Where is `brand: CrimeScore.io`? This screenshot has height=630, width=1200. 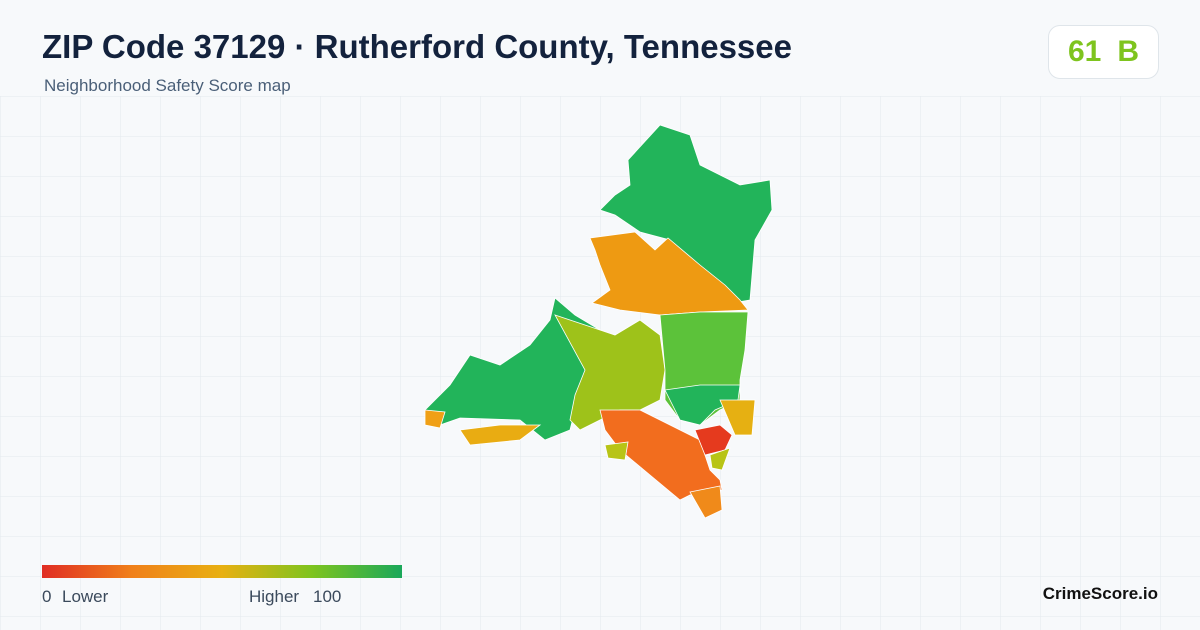 brand: CrimeScore.io is located at coordinates (1100, 593).